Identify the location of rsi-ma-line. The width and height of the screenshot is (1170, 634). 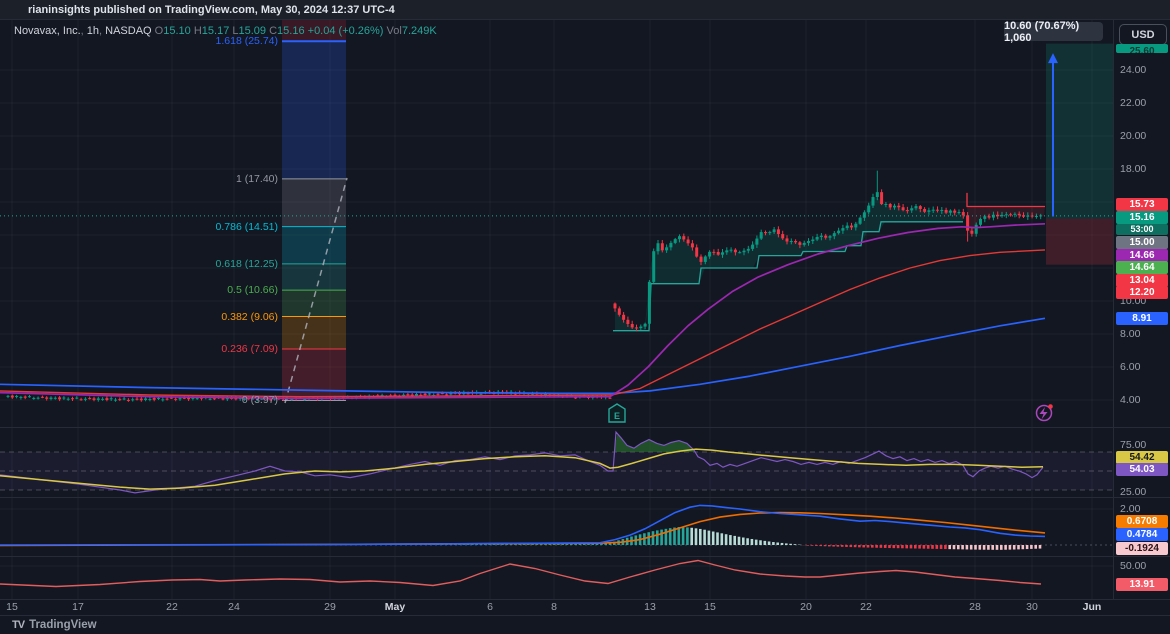
(522, 469).